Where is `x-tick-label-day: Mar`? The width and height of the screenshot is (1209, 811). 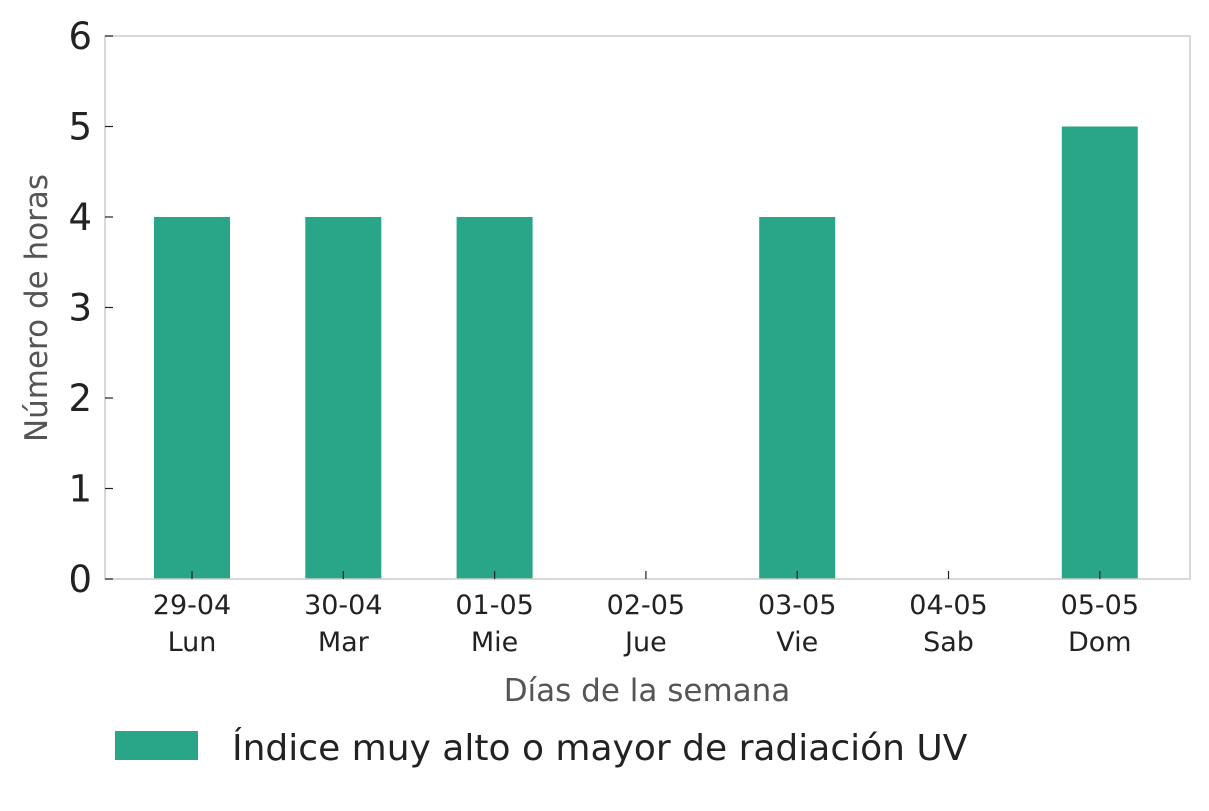 x-tick-label-day: Mar is located at coordinates (344, 642).